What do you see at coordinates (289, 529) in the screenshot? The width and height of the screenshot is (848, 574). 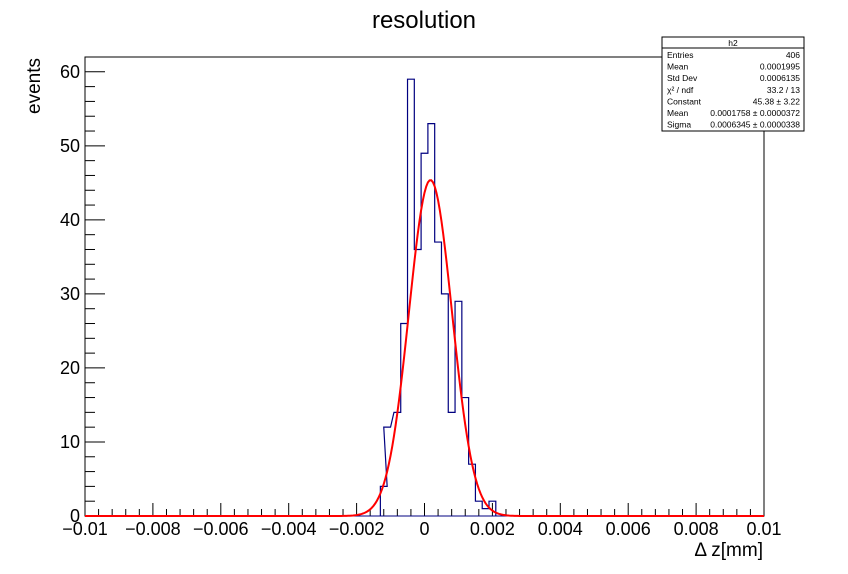 I see `x-tick-label: −0.004` at bounding box center [289, 529].